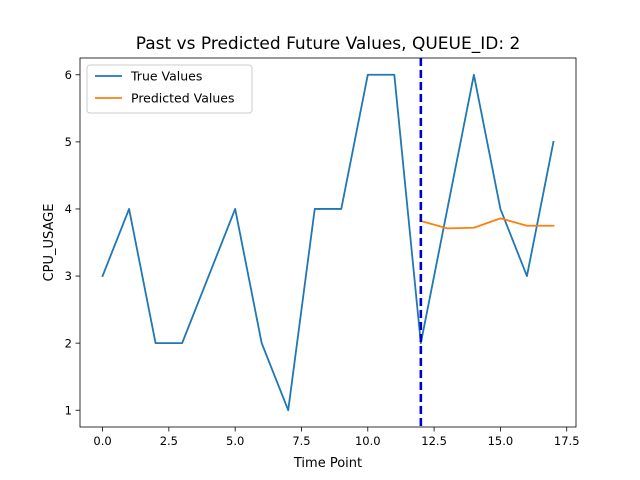  Describe the element at coordinates (169, 441) in the screenshot. I see `x-tick-label: 2.5` at that location.